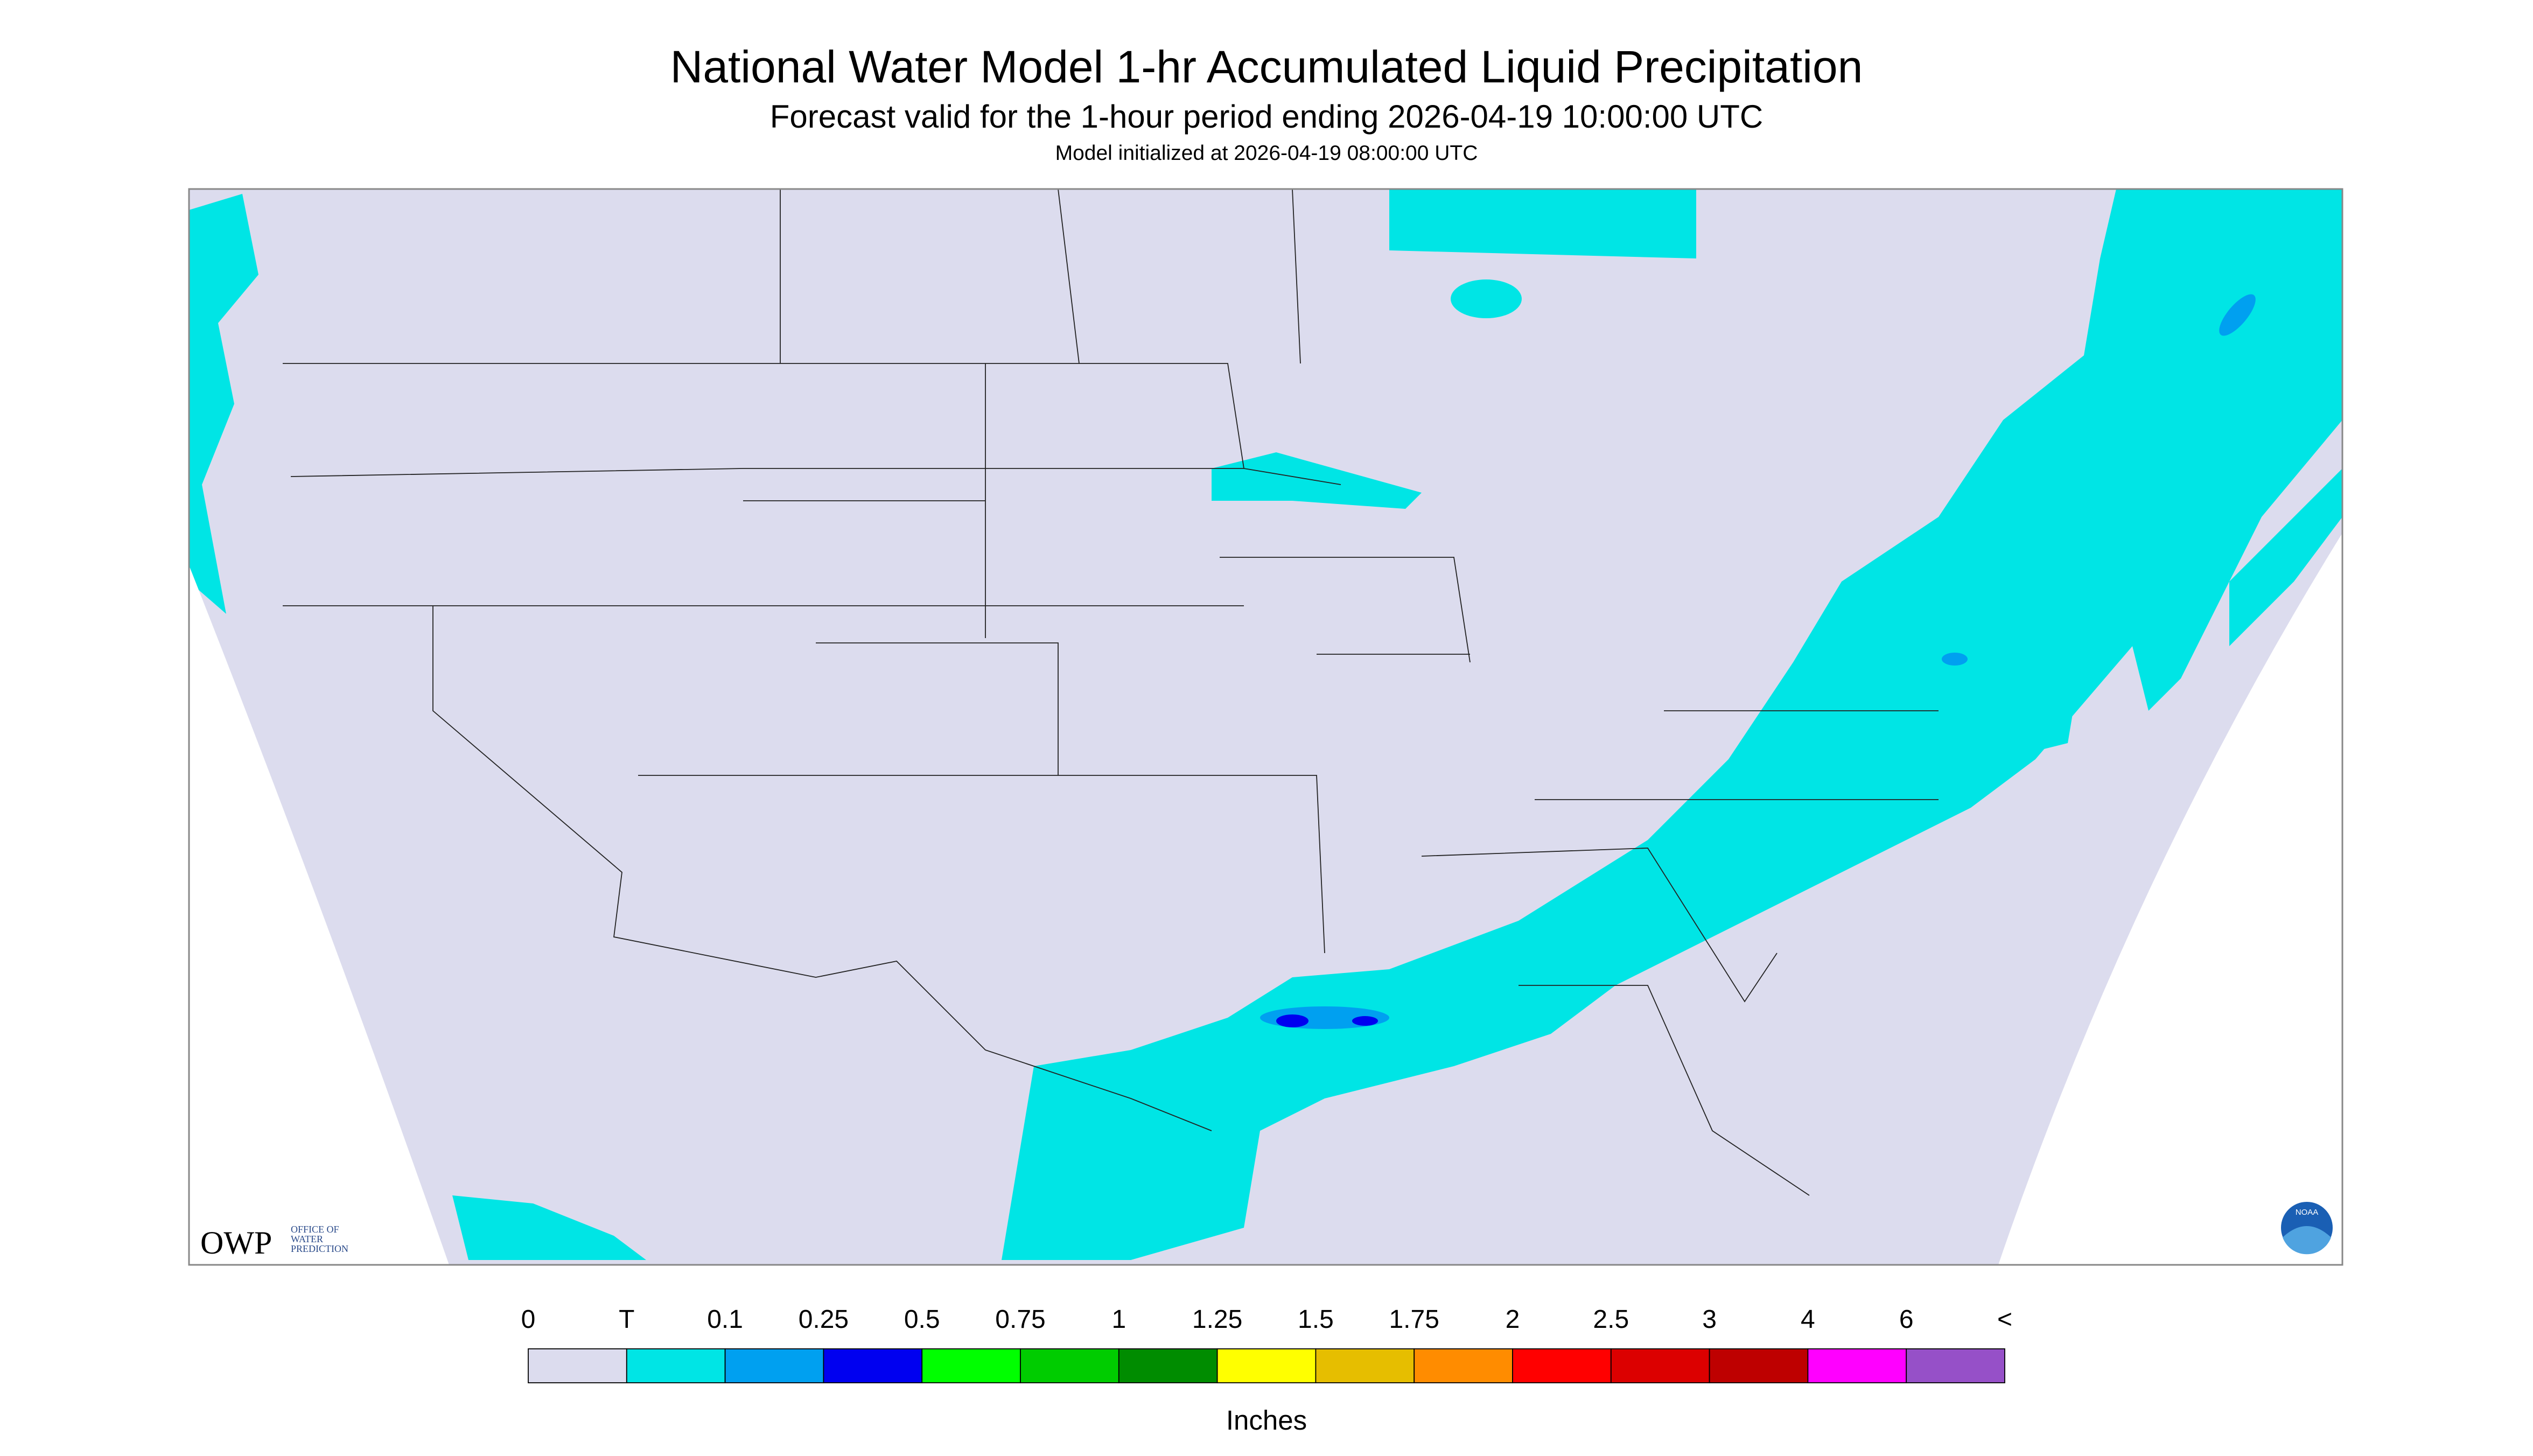 Image resolution: width=2533 pixels, height=1456 pixels. What do you see at coordinates (315, 1229) in the screenshot?
I see `logo-line: OFFICE OF` at bounding box center [315, 1229].